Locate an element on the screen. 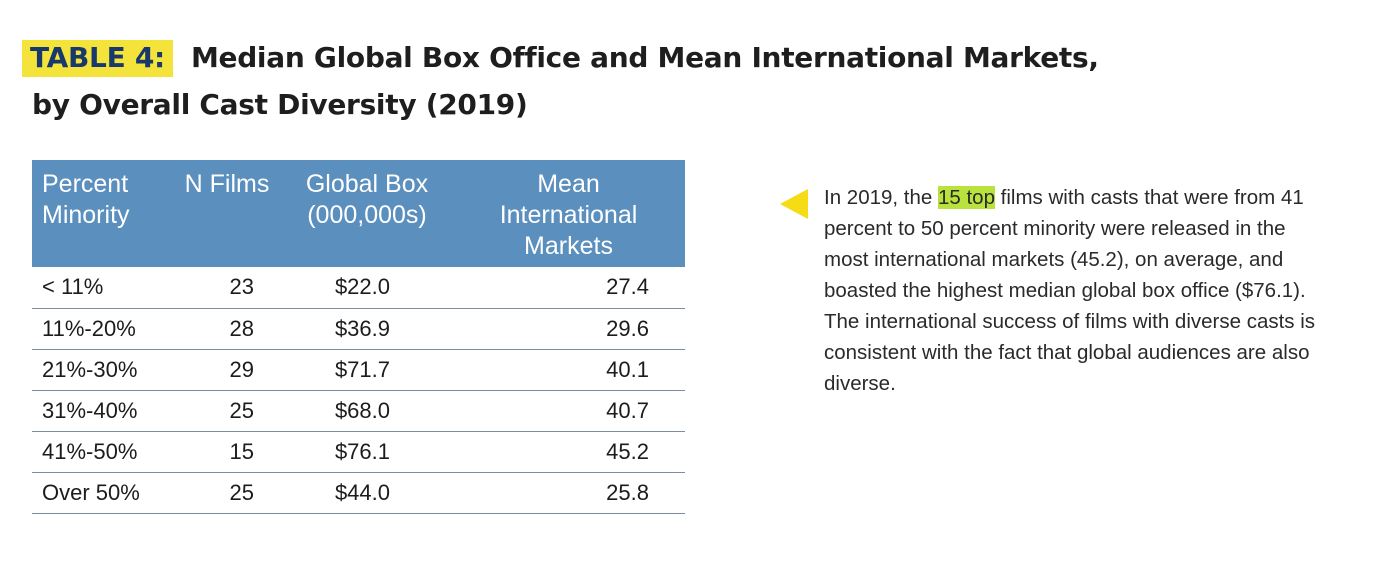 The width and height of the screenshot is (1400, 584). column-header-mean-international-markets: Mean International Markets is located at coordinates (568, 213).